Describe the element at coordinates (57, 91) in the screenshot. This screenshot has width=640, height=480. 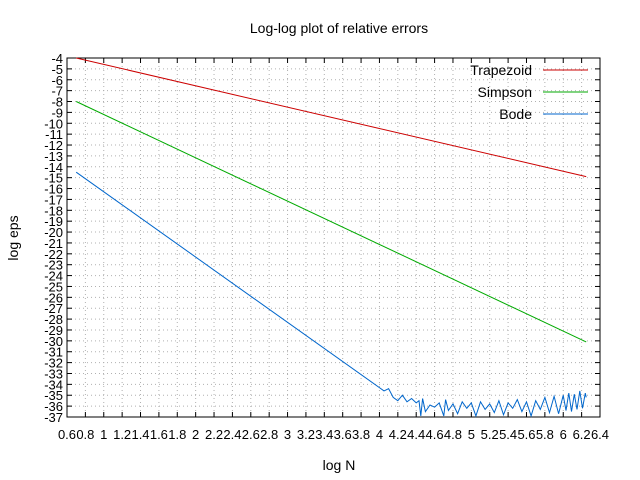
I see `y-tick-label: -7` at that location.